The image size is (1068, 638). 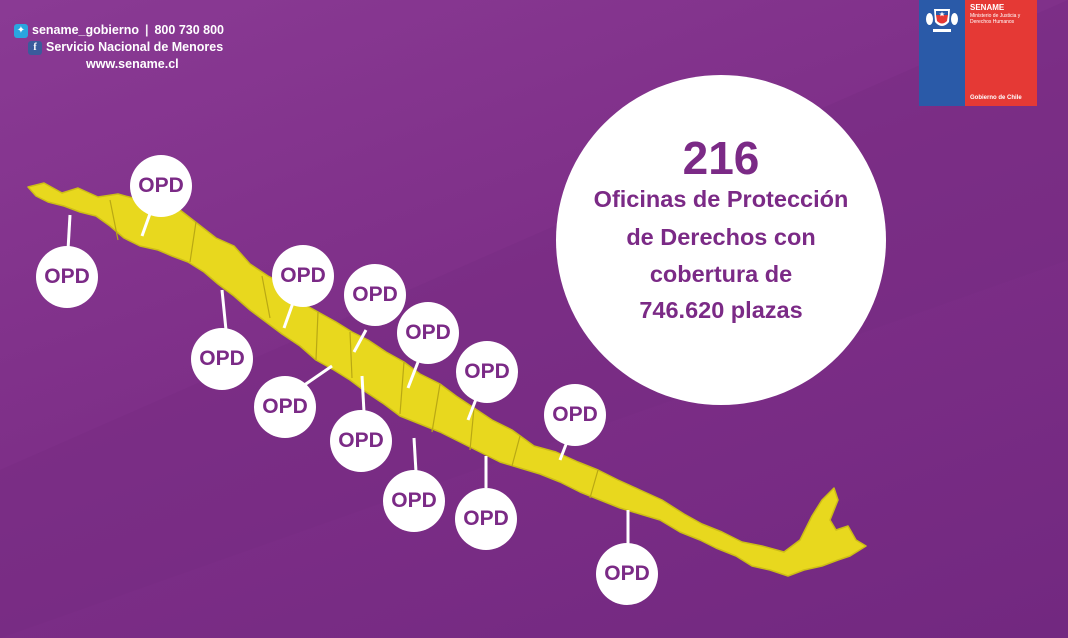 I want to click on logo-red-panel, so click(x=1001, y=53).